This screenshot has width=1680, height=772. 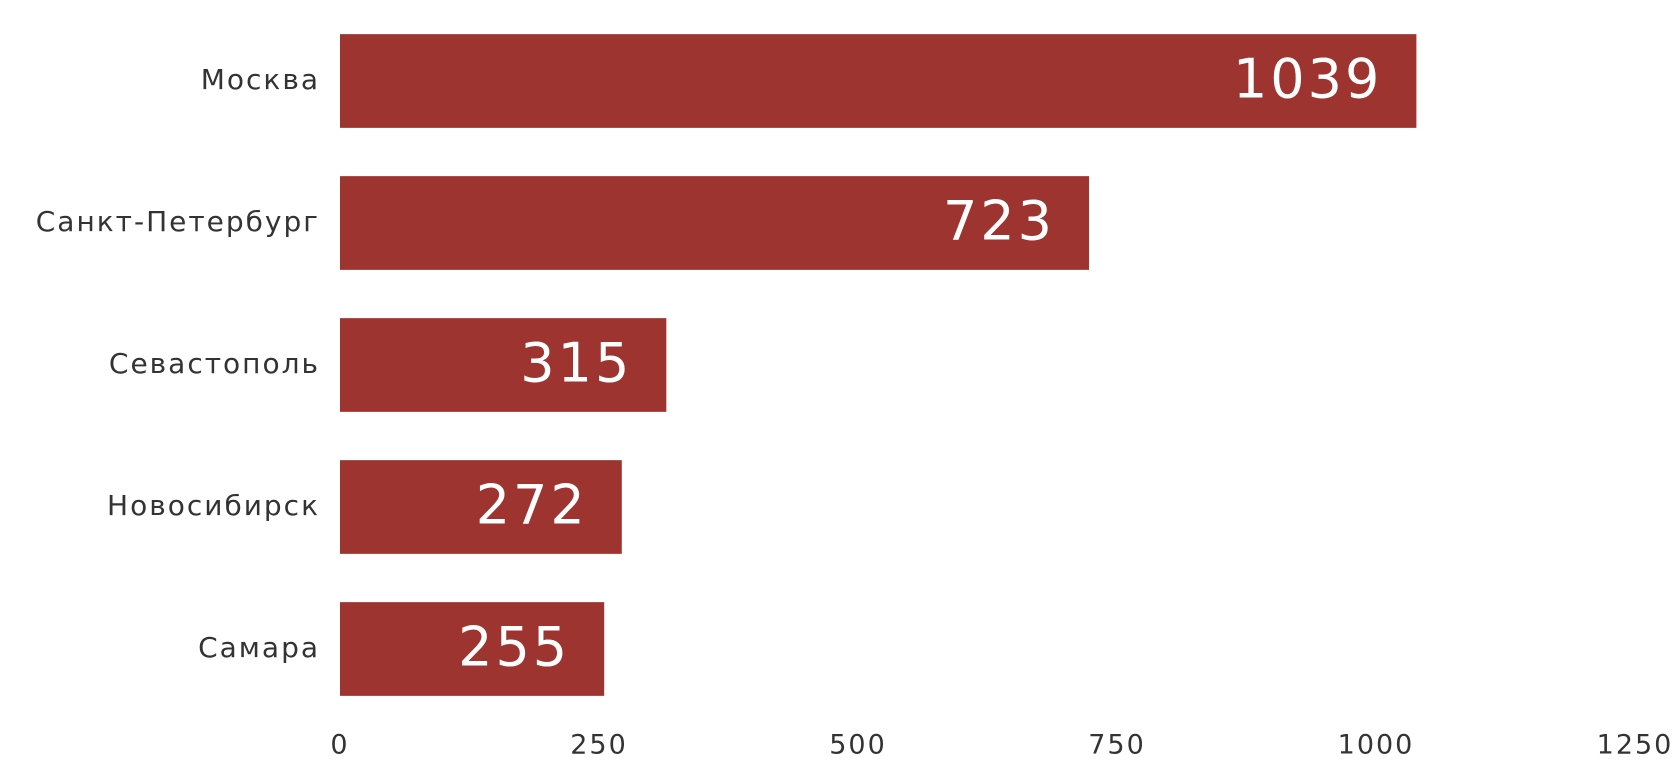 I want to click on x-tick-label: 250, so click(x=599, y=745).